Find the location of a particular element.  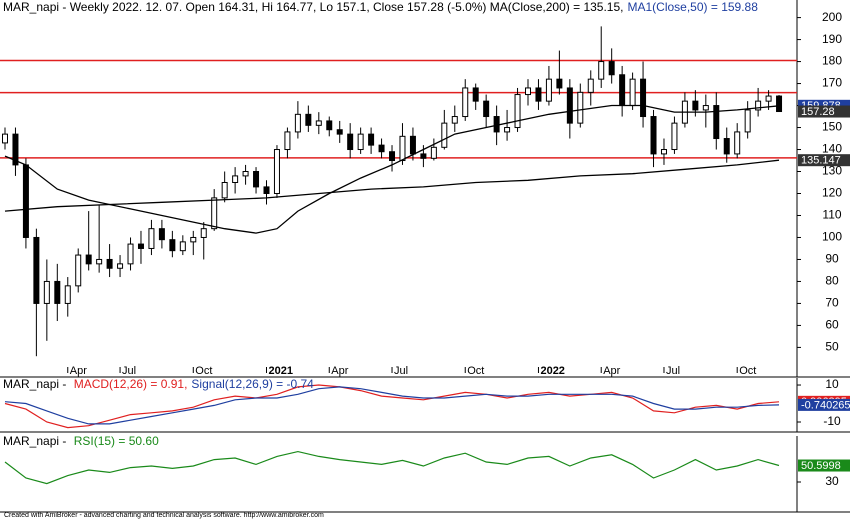

y-tick-label: 50 is located at coordinates (832, 347).